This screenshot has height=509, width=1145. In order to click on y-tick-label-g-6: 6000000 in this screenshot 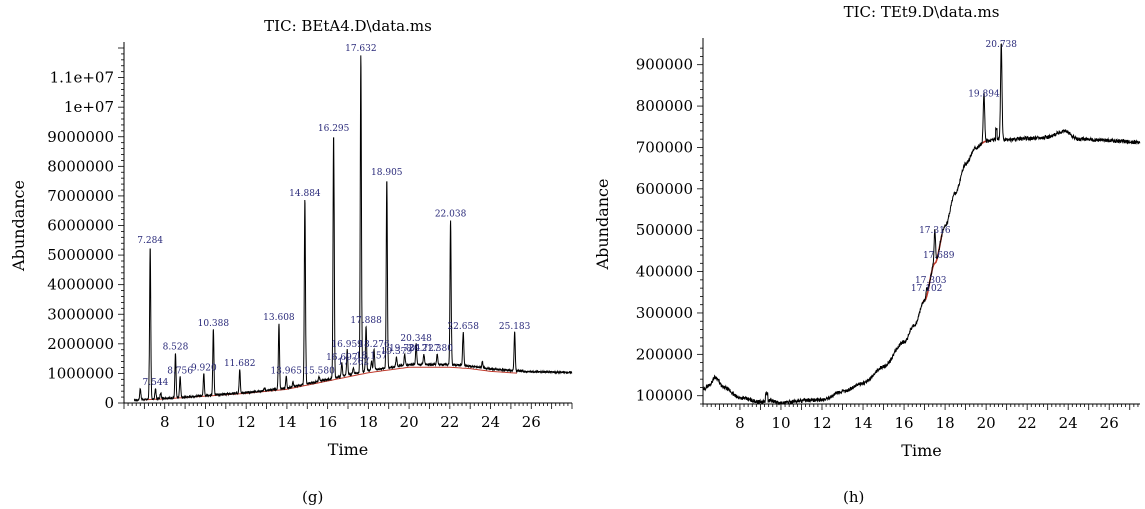, I will do `click(80, 226)`.